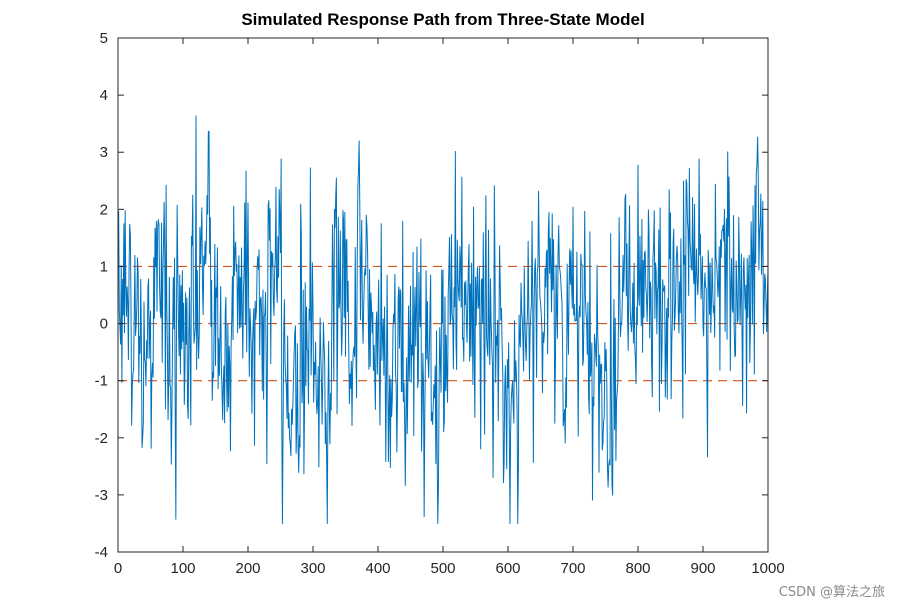  Describe the element at coordinates (572, 568) in the screenshot. I see `x-tick-label: 700` at that location.